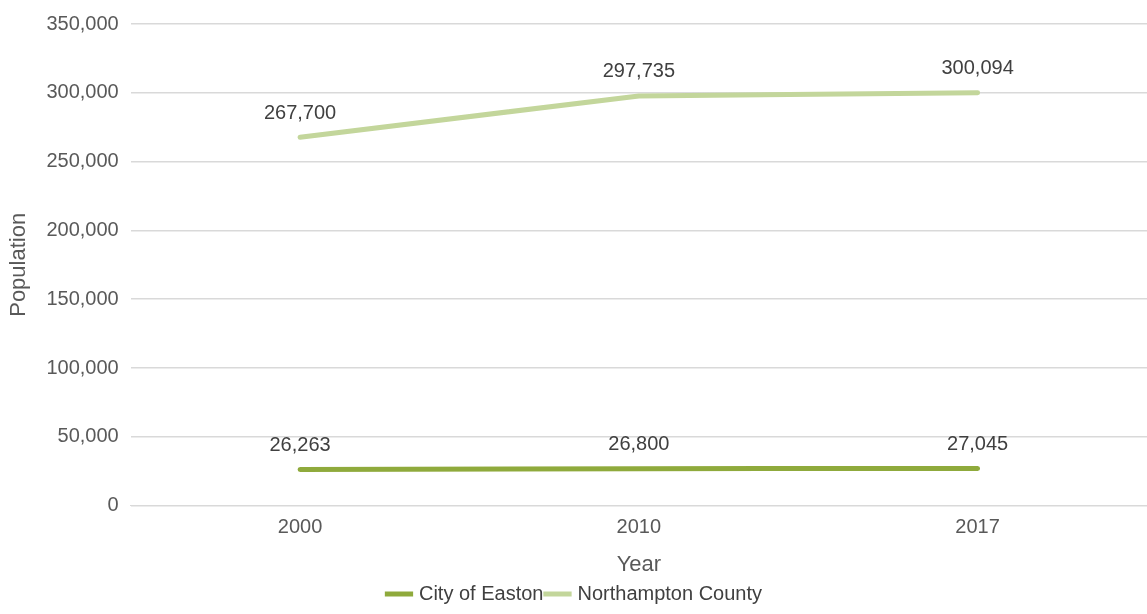 The width and height of the screenshot is (1147, 614). I want to click on y-axis-title: Population, so click(18, 264).